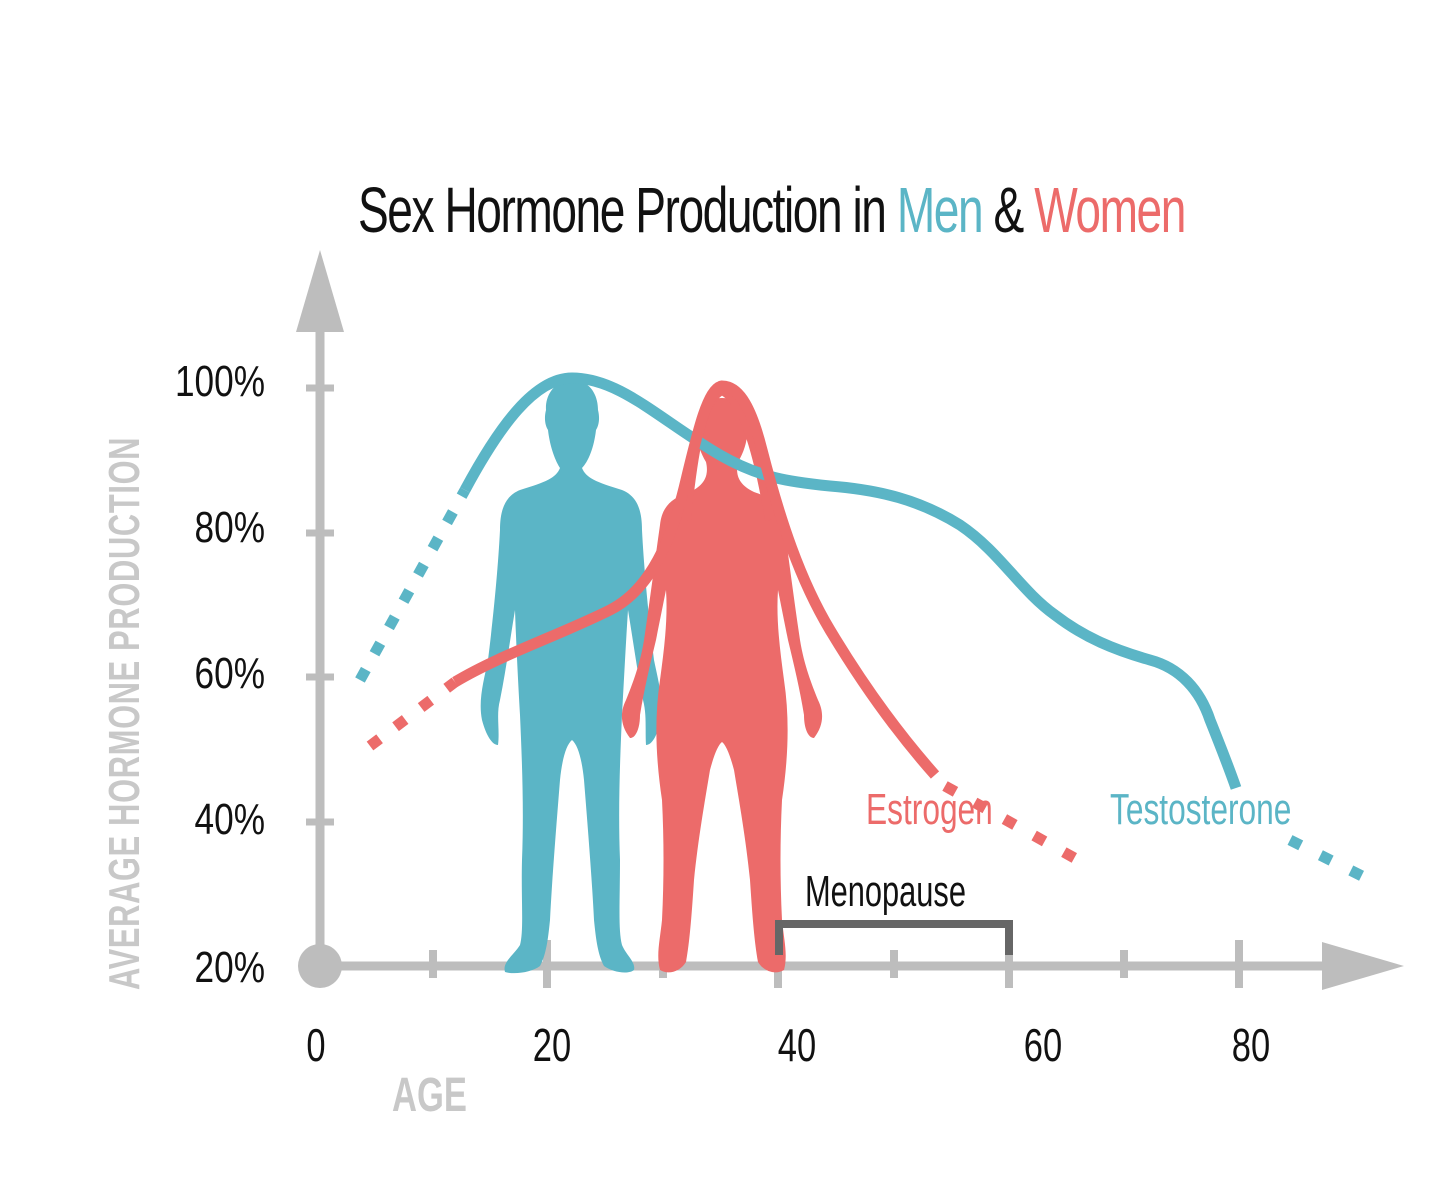  I want to click on title-prefix: Sex Hormone Production in, so click(627, 210).